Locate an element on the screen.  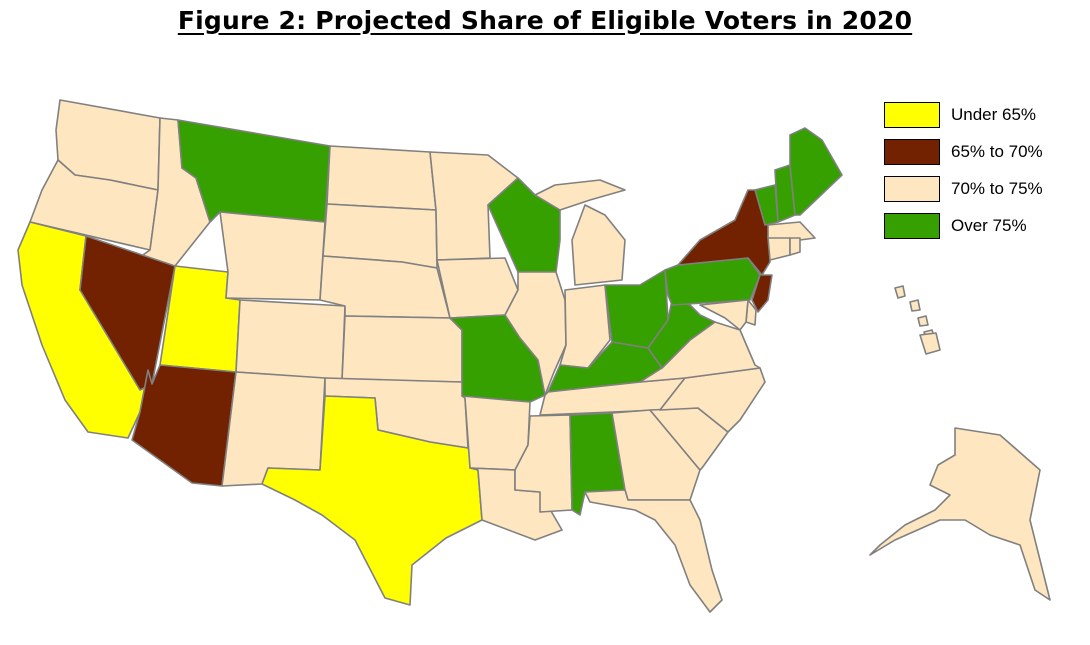
state-massachusetts is located at coordinates (791, 231).